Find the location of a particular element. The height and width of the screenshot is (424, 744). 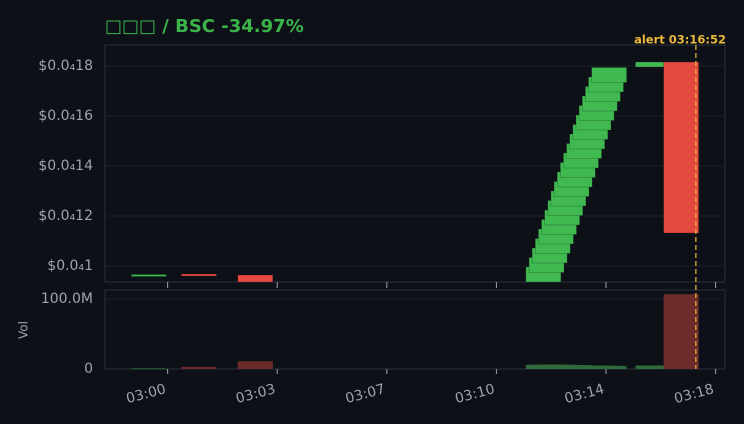

chart-title: □□□ / BSC -34.97% is located at coordinates (204, 26).